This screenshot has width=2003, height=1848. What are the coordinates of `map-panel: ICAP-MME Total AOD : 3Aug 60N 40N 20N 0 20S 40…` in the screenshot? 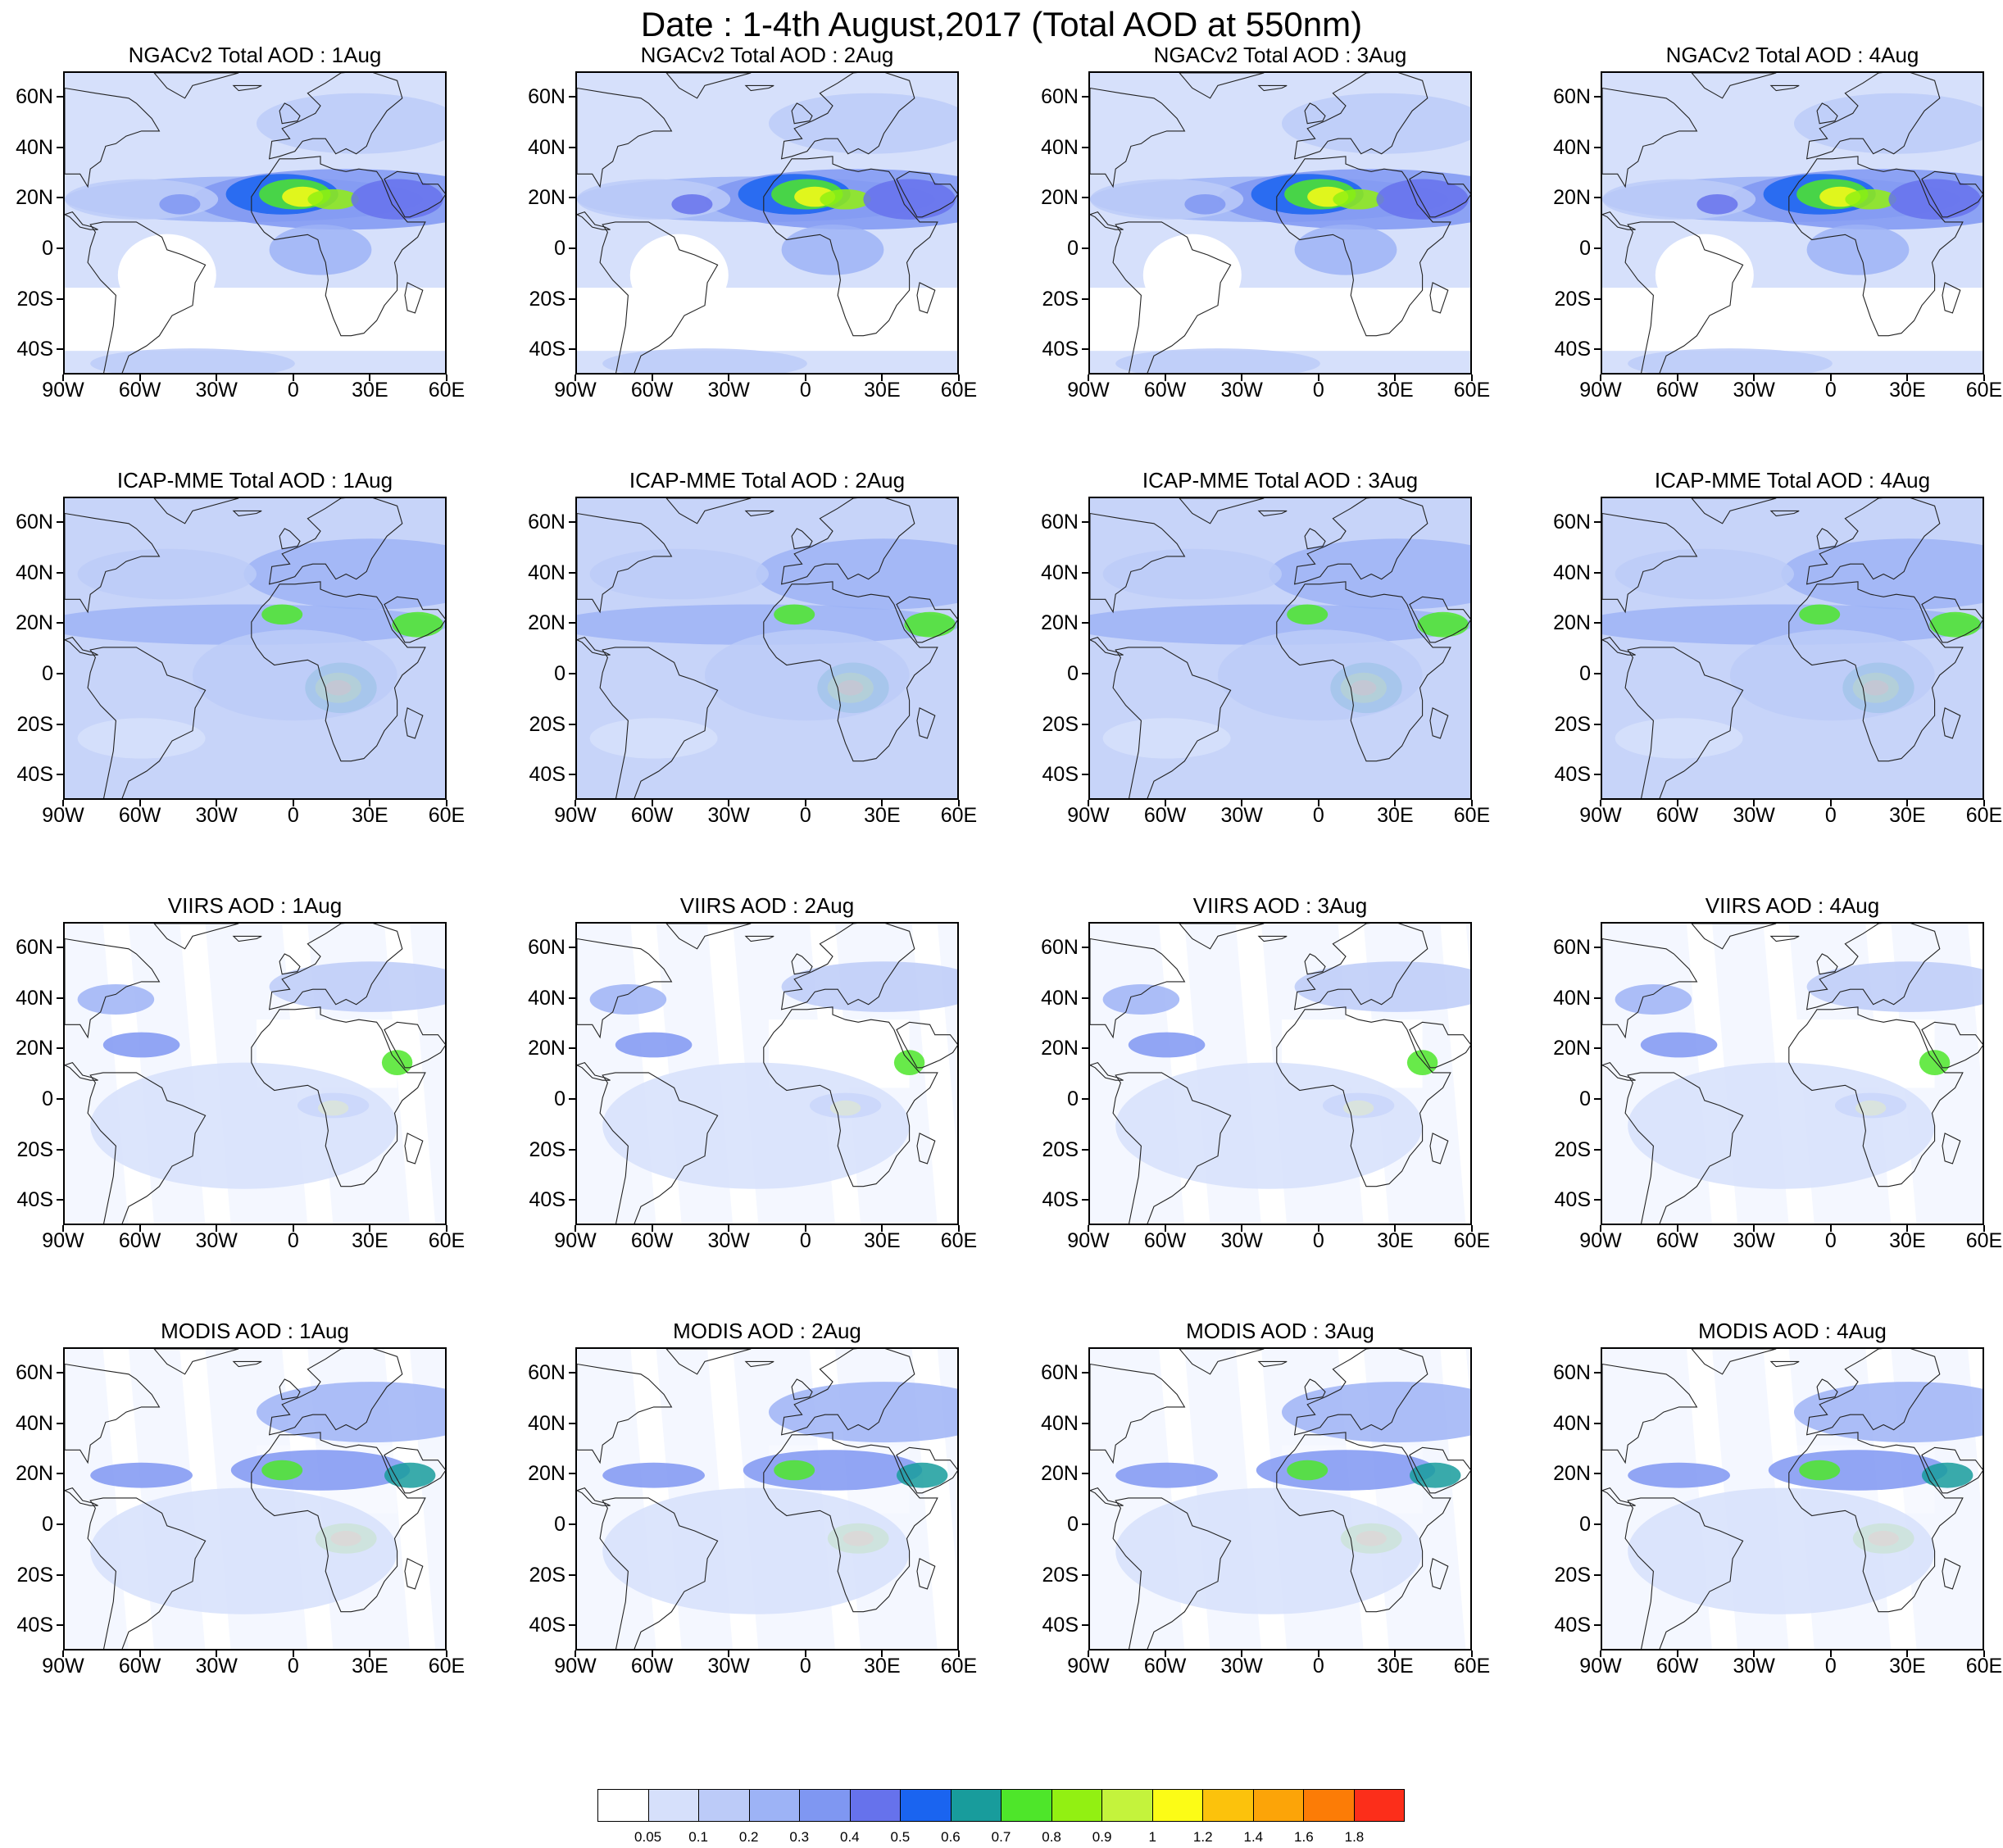 It's located at (1265, 646).